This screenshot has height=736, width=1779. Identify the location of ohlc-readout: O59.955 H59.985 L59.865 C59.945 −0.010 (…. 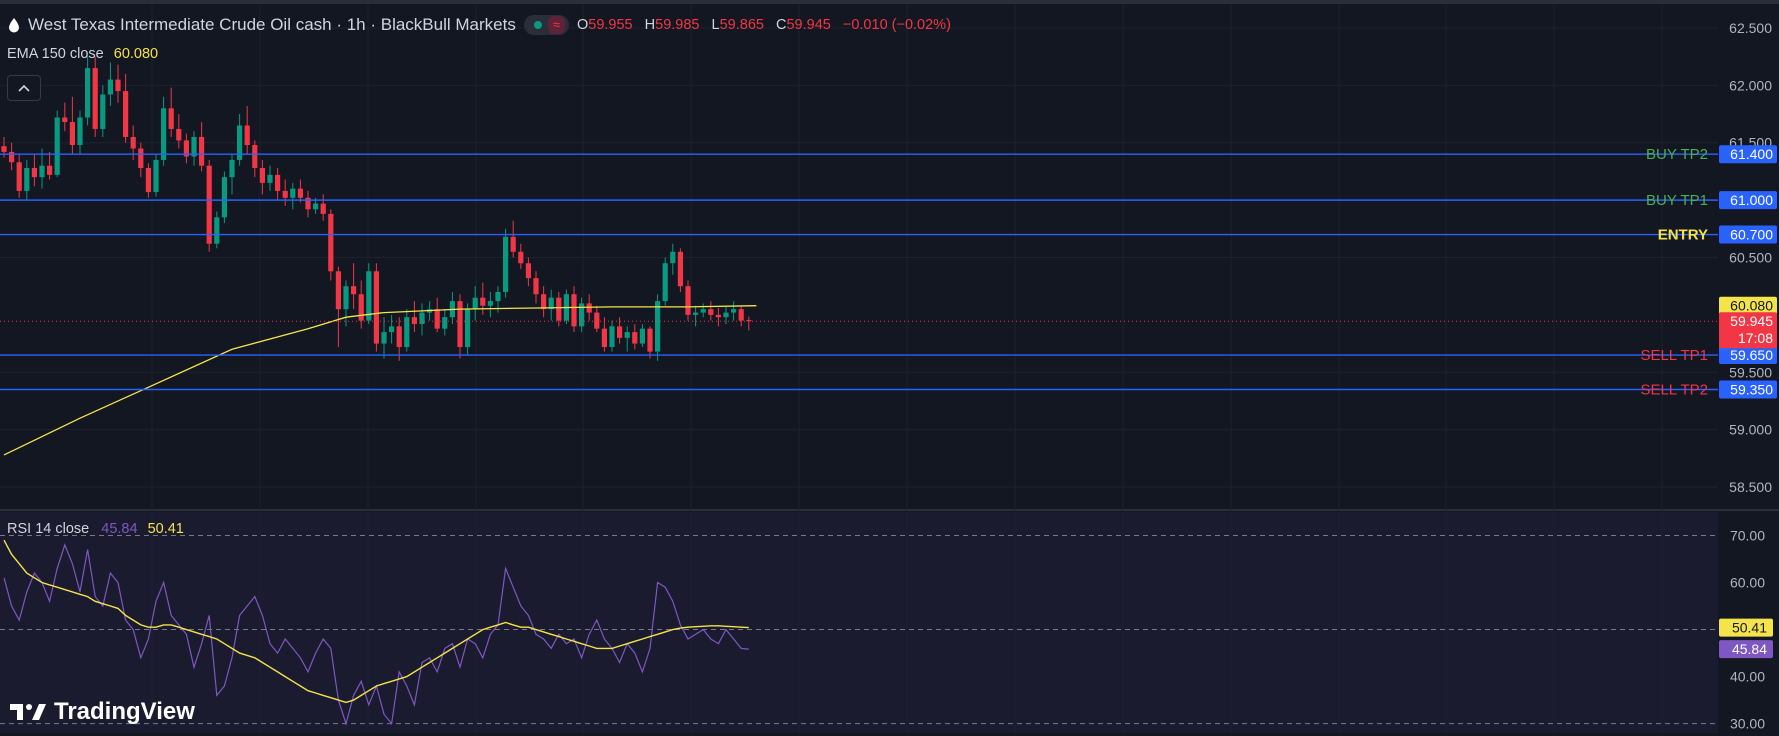
(763, 25).